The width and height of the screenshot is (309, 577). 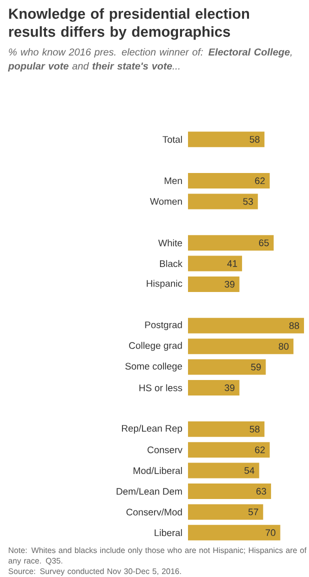 I want to click on y-tick-label: Mod/Liberal, so click(x=158, y=470).